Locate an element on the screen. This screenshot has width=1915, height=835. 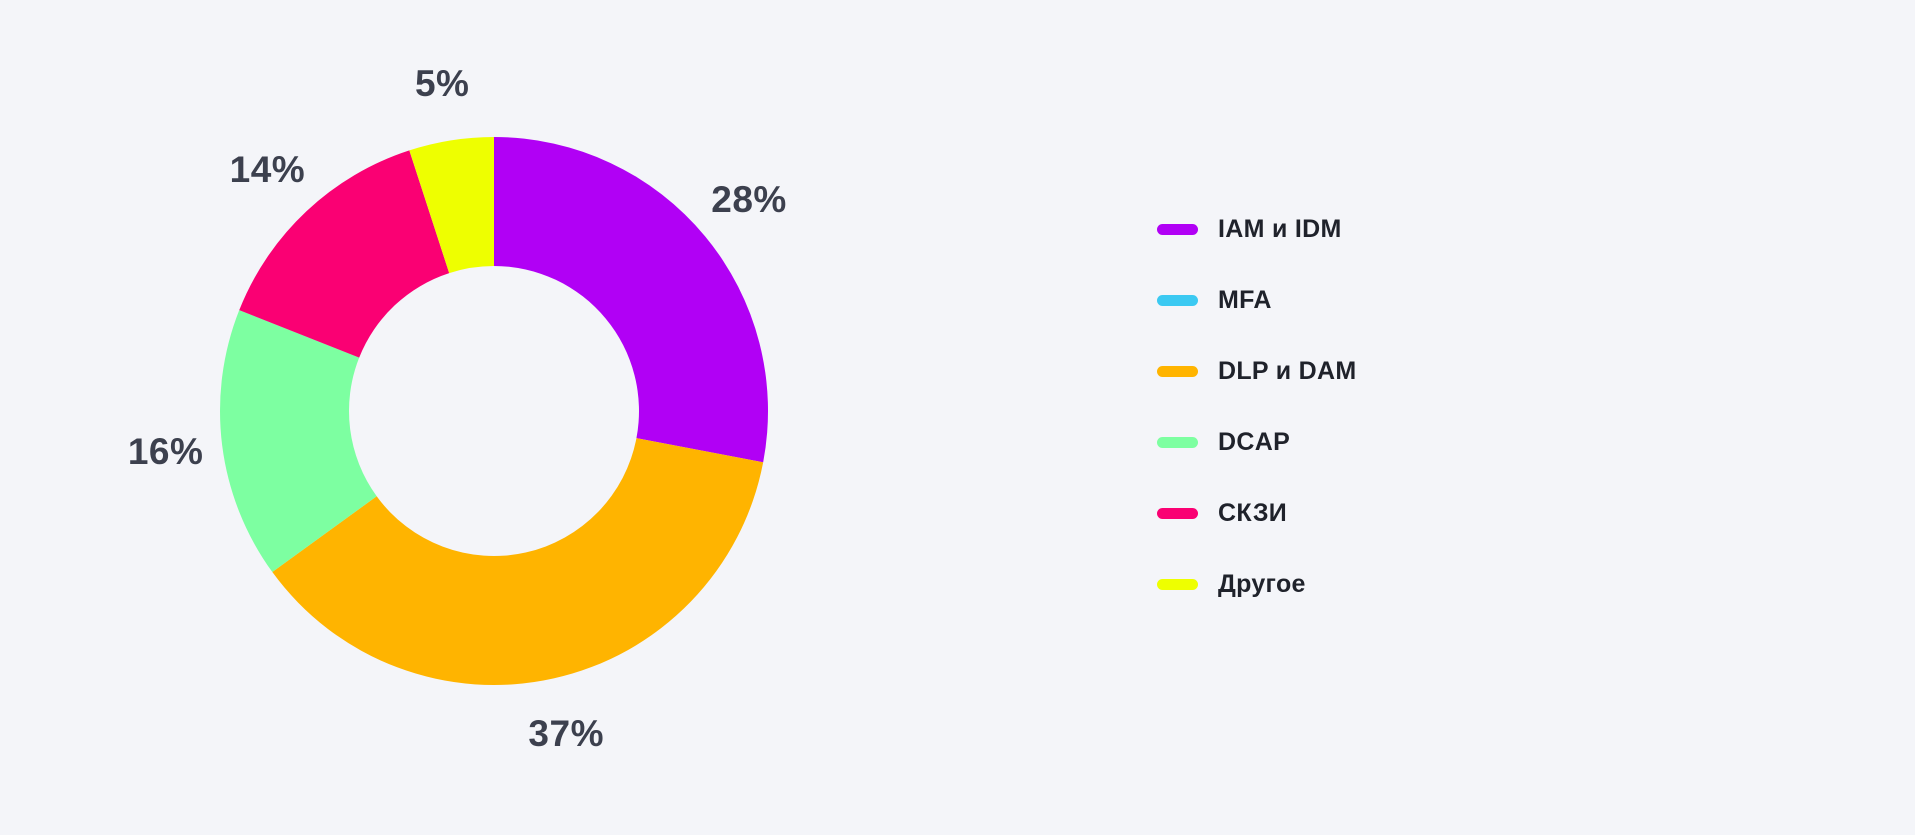
legend-item-2: DLP и DAM is located at coordinates (1256, 371).